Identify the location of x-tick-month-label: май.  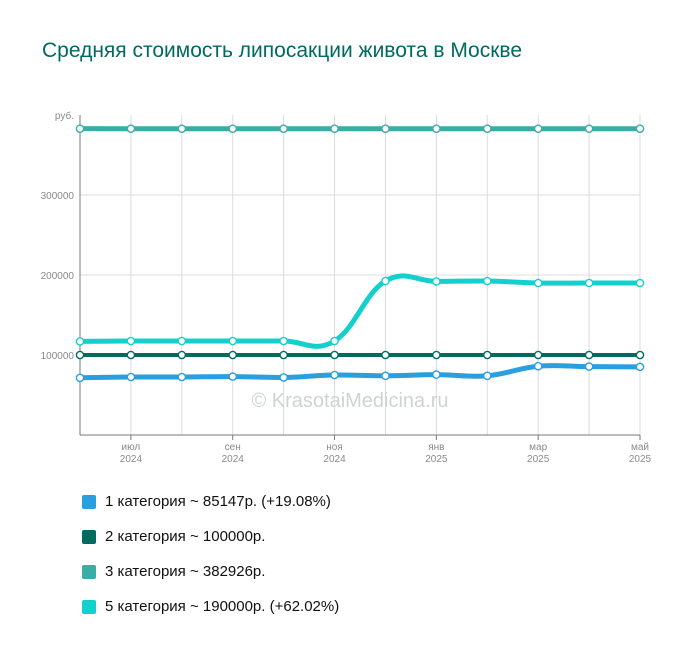
(640, 447).